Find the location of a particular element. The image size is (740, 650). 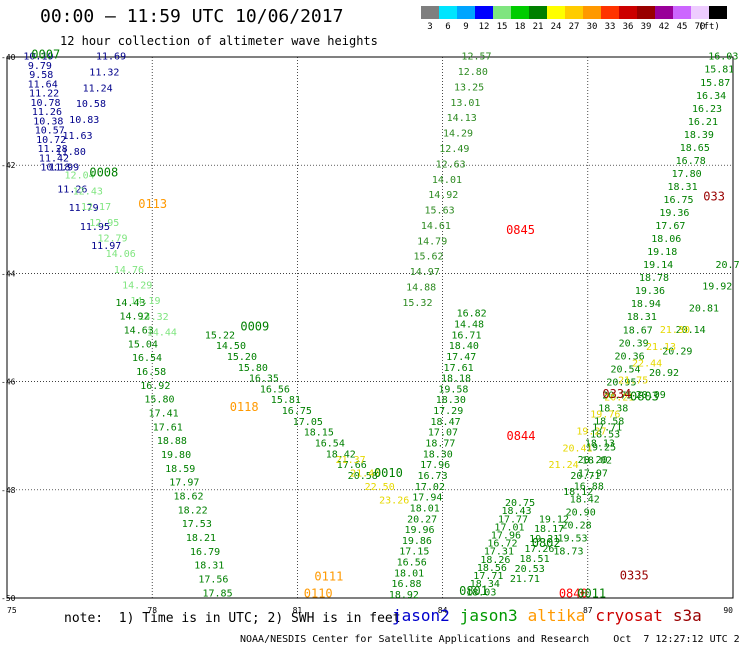

swh-value: 20.20 is located at coordinates (593, 460).